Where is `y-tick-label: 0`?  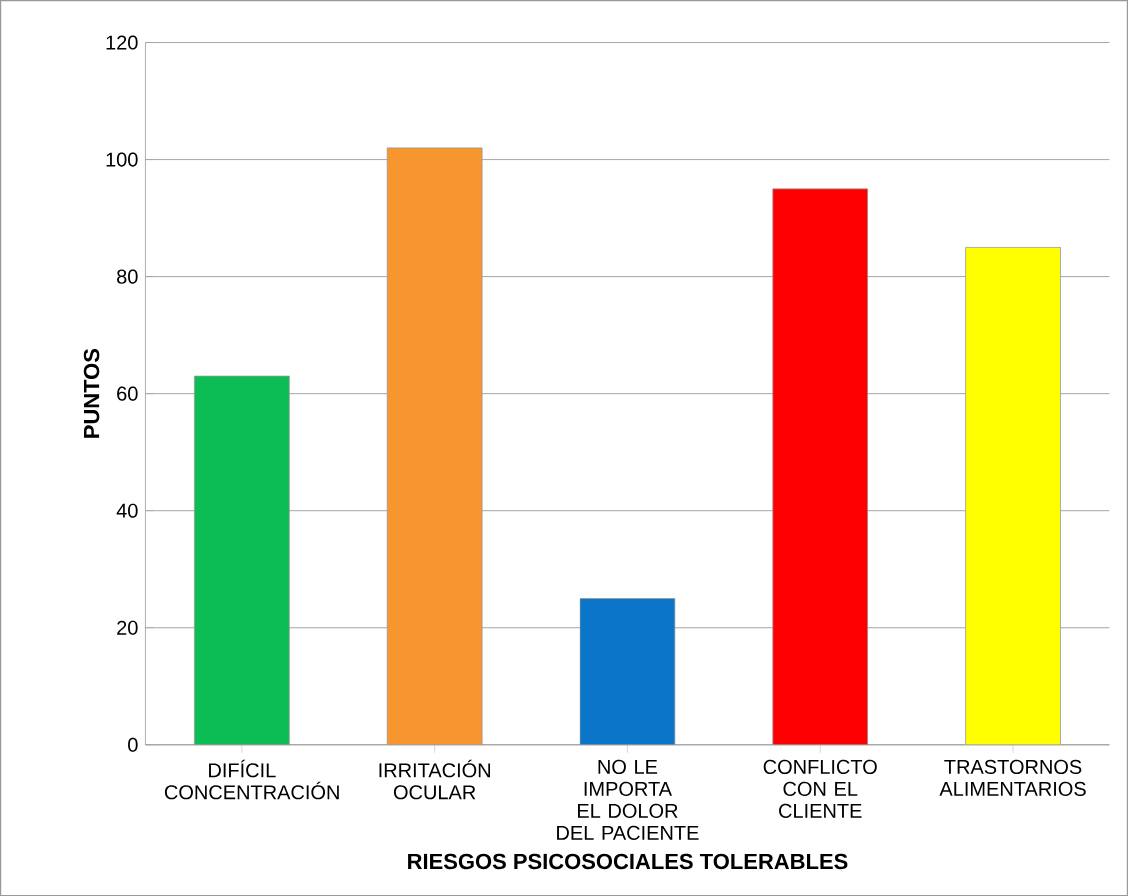 y-tick-label: 0 is located at coordinates (133, 744).